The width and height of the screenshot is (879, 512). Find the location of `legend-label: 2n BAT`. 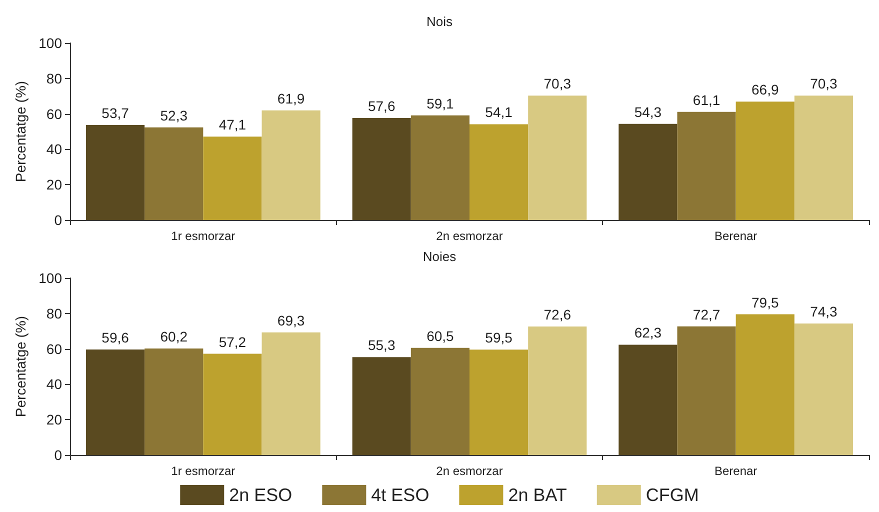

legend-label: 2n BAT is located at coordinates (537, 495).